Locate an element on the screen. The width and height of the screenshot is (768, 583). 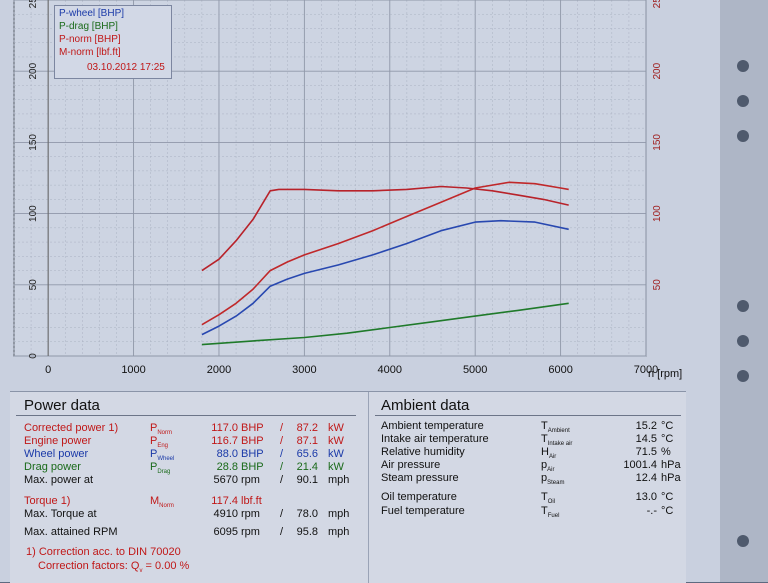
power-row-value-2: 90.1 is located at coordinates (307, 480).